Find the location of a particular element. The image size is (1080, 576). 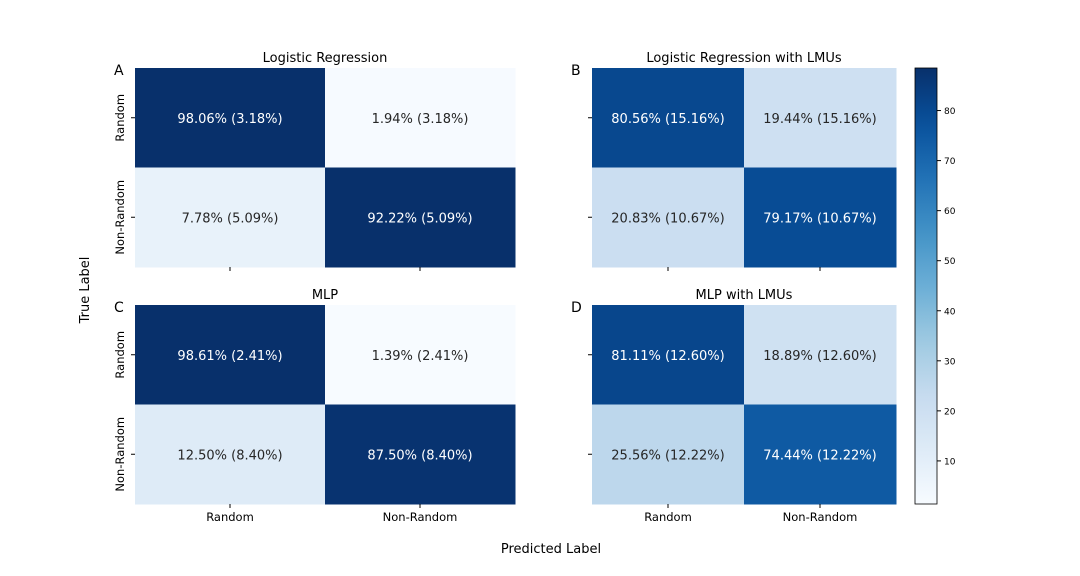

colorbar-tick-label: 70 is located at coordinates (950, 162).